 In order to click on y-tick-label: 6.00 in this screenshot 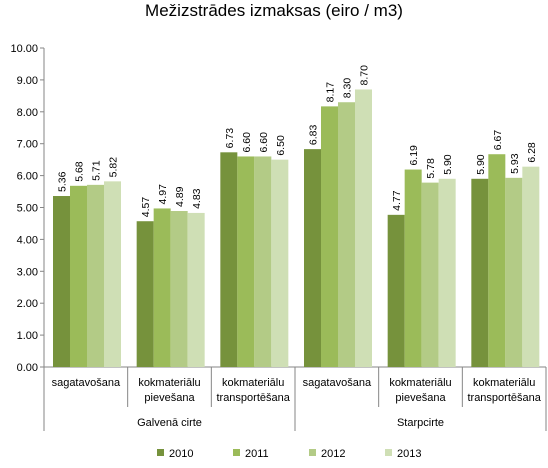, I will do `click(27, 177)`.